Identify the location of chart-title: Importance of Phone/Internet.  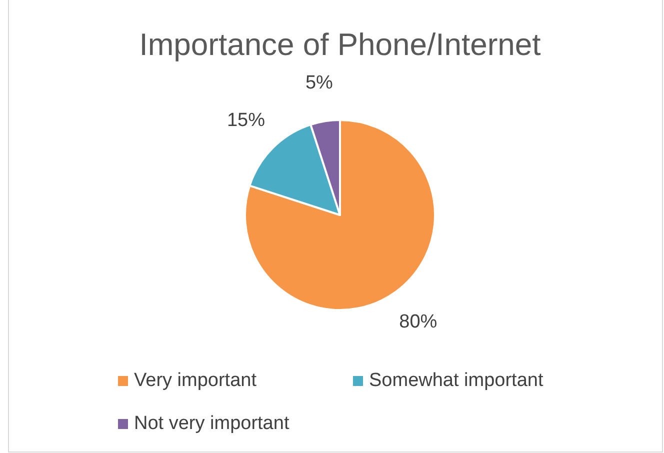
(340, 44).